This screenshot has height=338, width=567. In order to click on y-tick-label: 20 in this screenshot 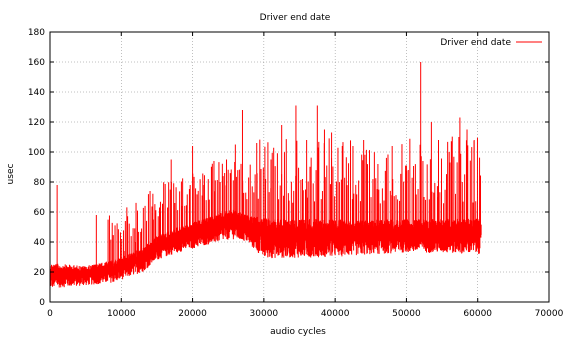, I will do `click(40, 273)`.